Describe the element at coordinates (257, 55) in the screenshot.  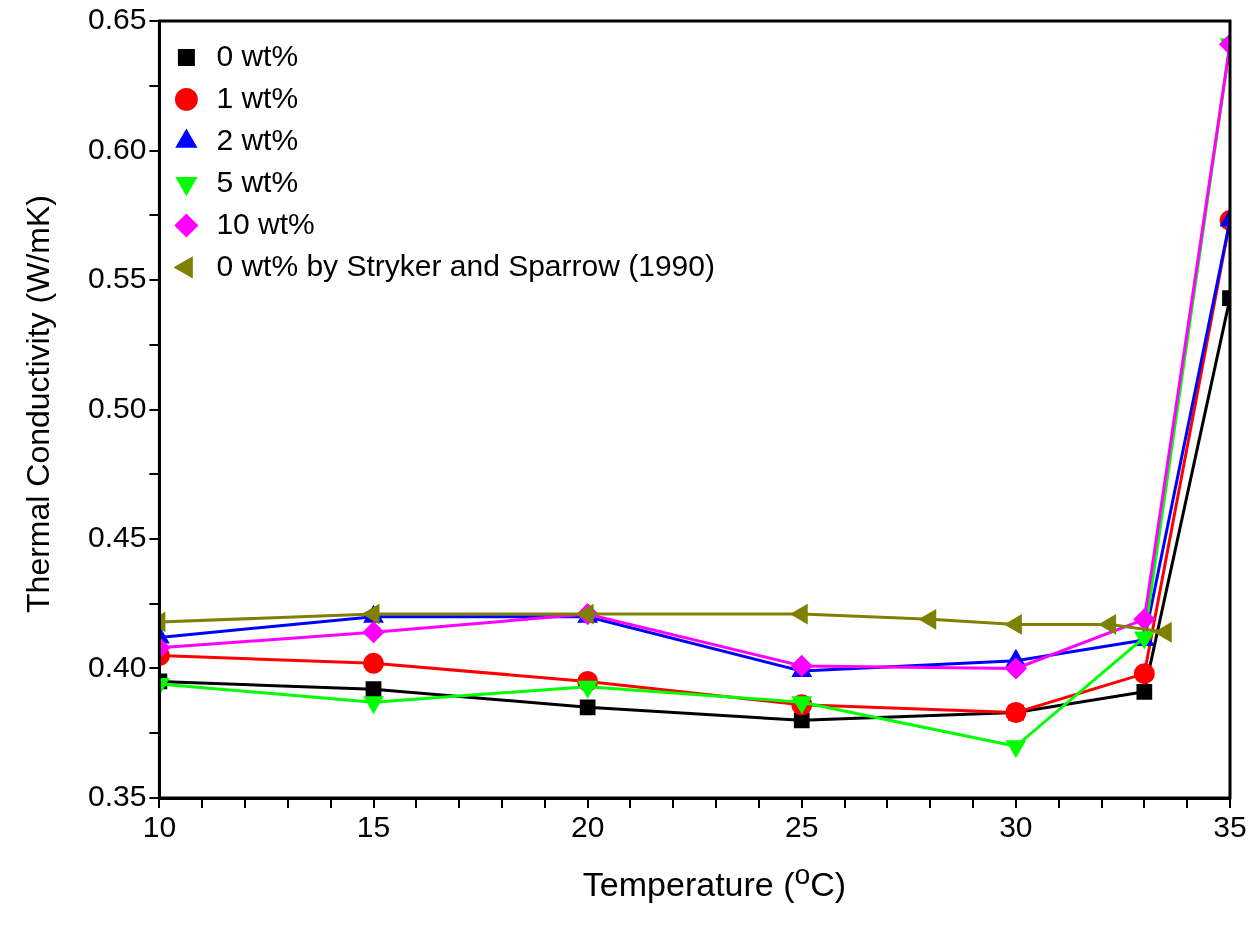
I see `legend-label: 0 wt%` at that location.